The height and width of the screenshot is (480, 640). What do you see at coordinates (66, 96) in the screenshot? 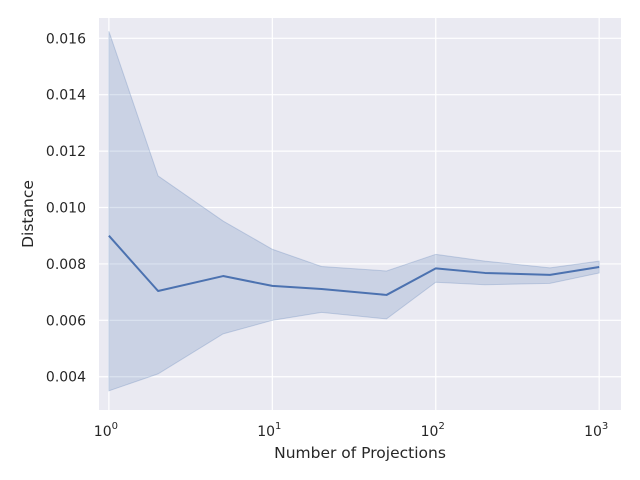
I see `y-tick-label: 0.014` at bounding box center [66, 96].